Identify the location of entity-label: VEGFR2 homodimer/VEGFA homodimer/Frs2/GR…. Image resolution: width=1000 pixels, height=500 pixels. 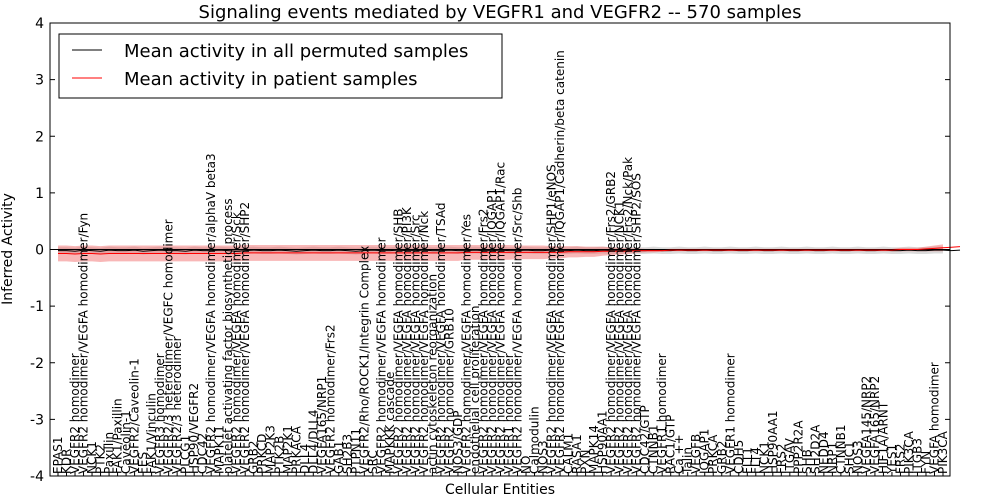
(611, 322).